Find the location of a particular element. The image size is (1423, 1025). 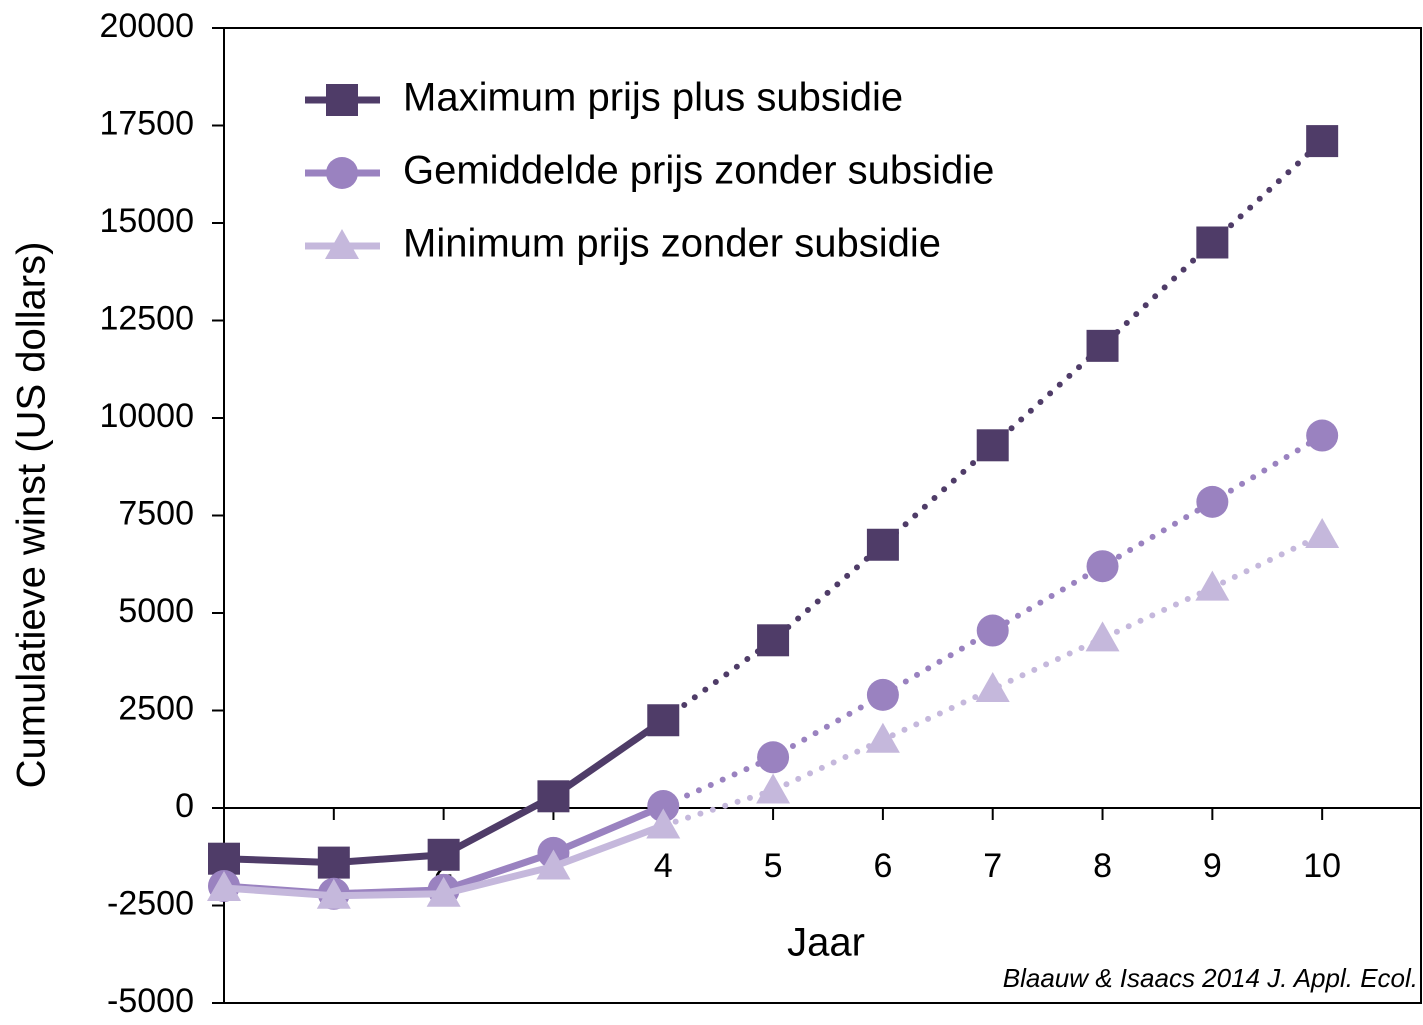

y-tick-label: -5000 is located at coordinates (150, 1001).